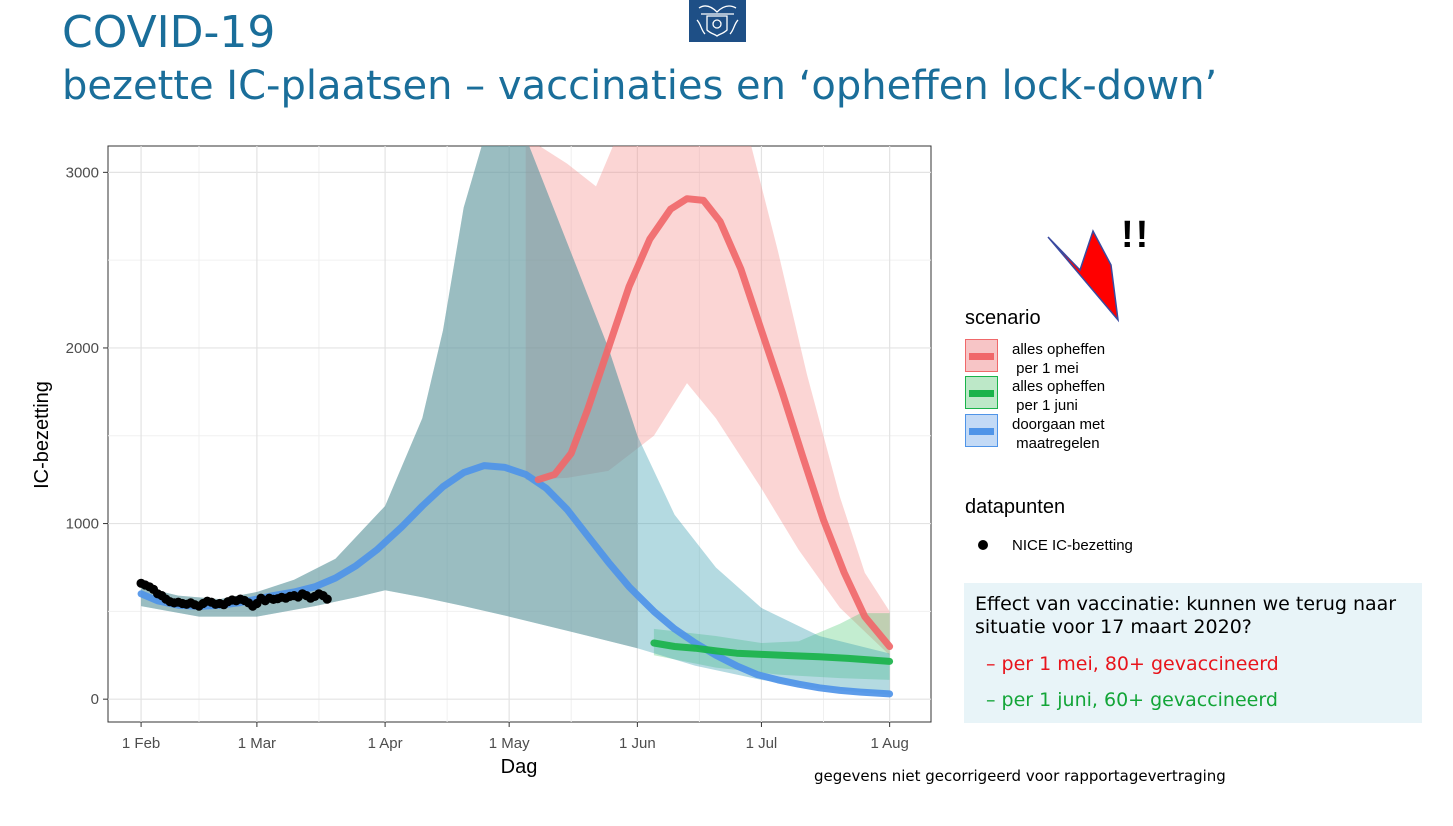  What do you see at coordinates (87, 436) in the screenshot?
I see `y-axis-ticks: 0 1000 2000 3000` at bounding box center [87, 436].